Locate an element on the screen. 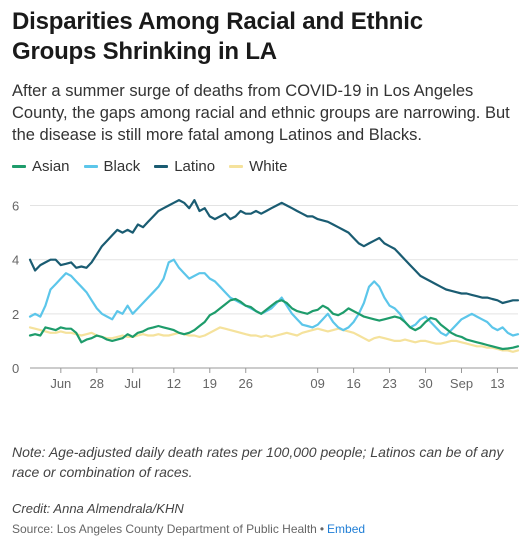  legend-label: White is located at coordinates (268, 166).